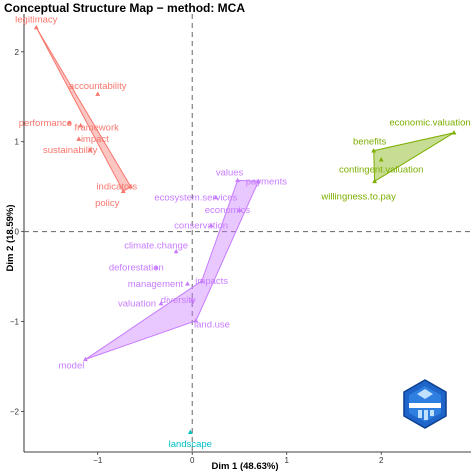 The height and width of the screenshot is (473, 474). I want to click on point-label-payments: payments, so click(266, 181).